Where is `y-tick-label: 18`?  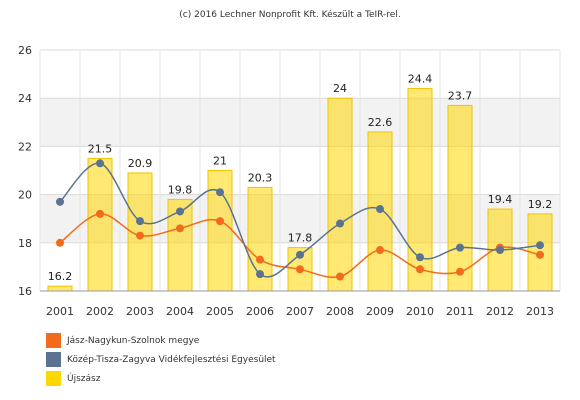
y-tick-label: 18 is located at coordinates (25, 243).